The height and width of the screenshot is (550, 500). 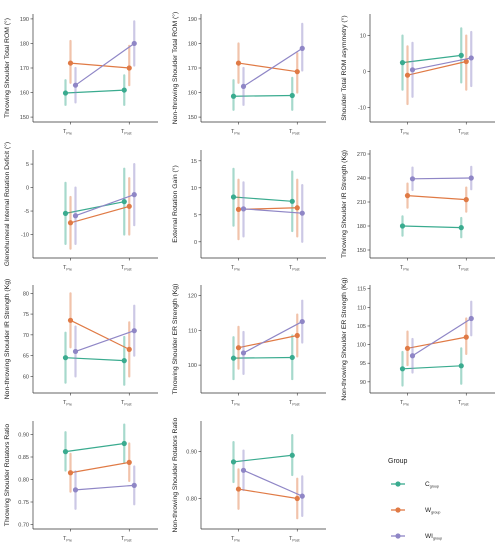 What do you see at coordinates (23, 526) in the screenshot?
I see `y-tick-label: 0.70` at bounding box center [23, 526].